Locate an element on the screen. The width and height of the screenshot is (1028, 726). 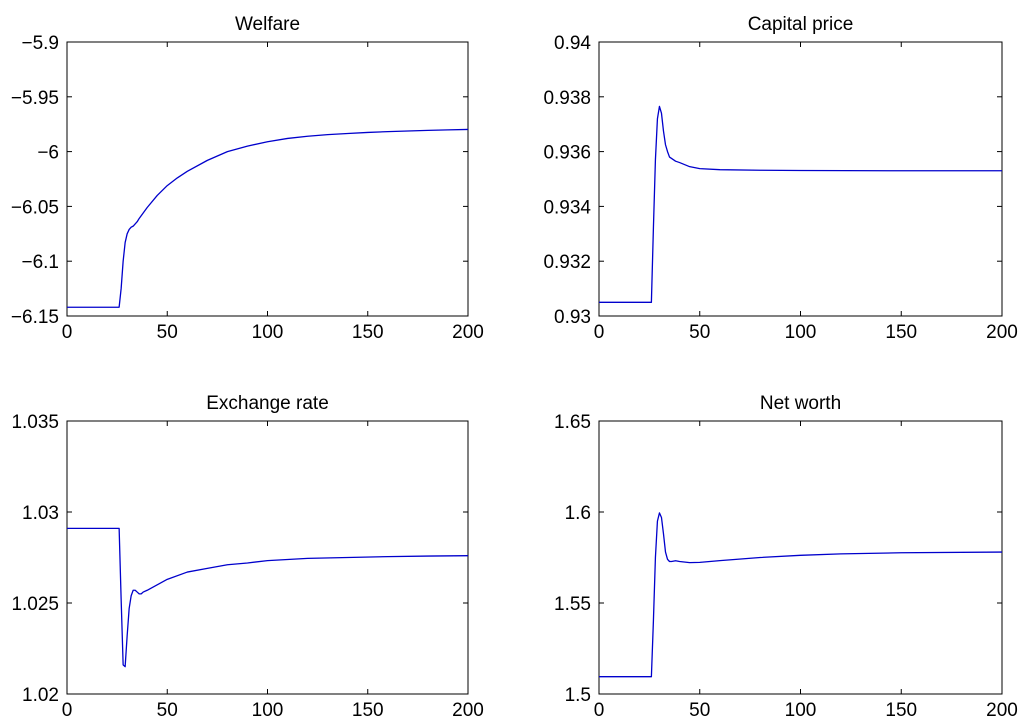
panel-1-ytick-label: −6.05 is located at coordinates (35, 207).